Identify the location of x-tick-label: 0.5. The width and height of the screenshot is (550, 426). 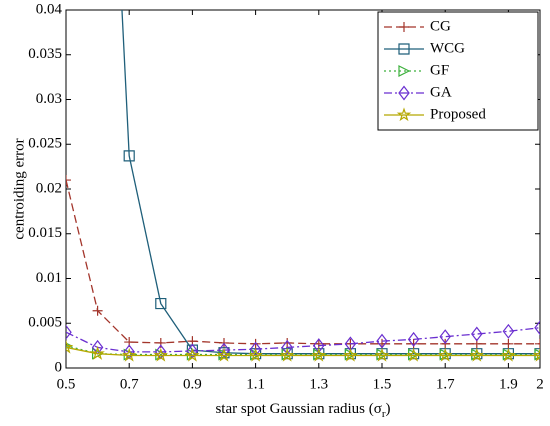
(66, 384).